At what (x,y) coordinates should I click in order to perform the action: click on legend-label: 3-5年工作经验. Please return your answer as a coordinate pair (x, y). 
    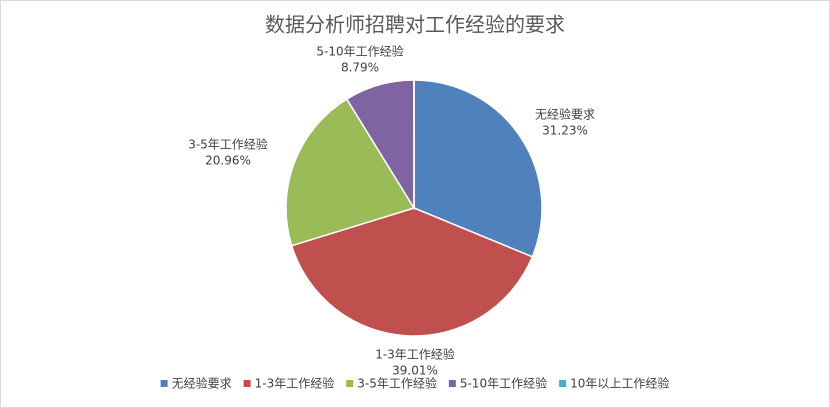
    Looking at the image, I should click on (397, 383).